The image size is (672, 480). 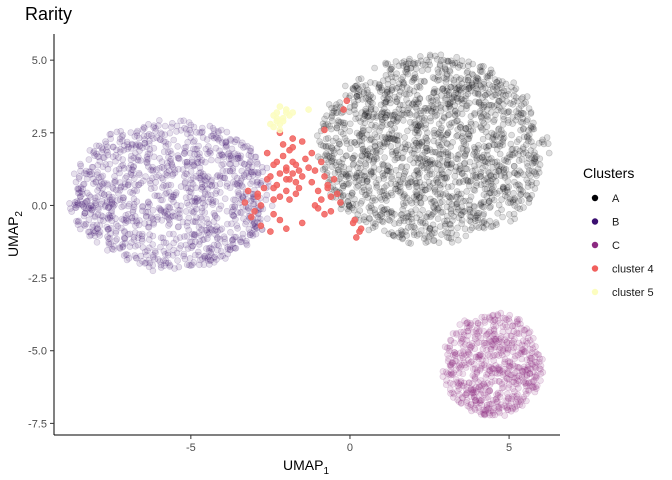 I want to click on y-tick-label: 0.0, so click(x=39, y=206).